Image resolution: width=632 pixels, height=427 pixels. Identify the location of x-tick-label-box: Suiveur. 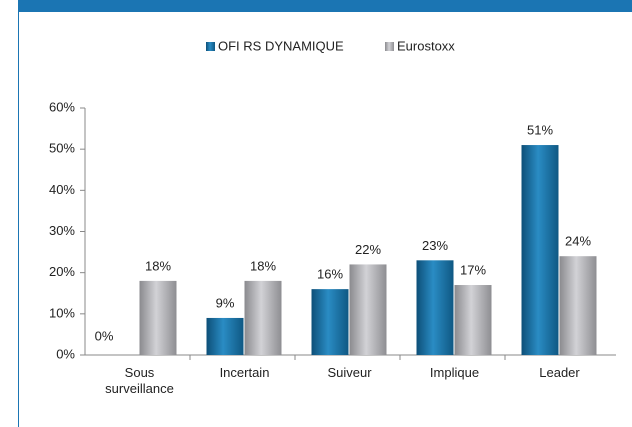
(349, 372).